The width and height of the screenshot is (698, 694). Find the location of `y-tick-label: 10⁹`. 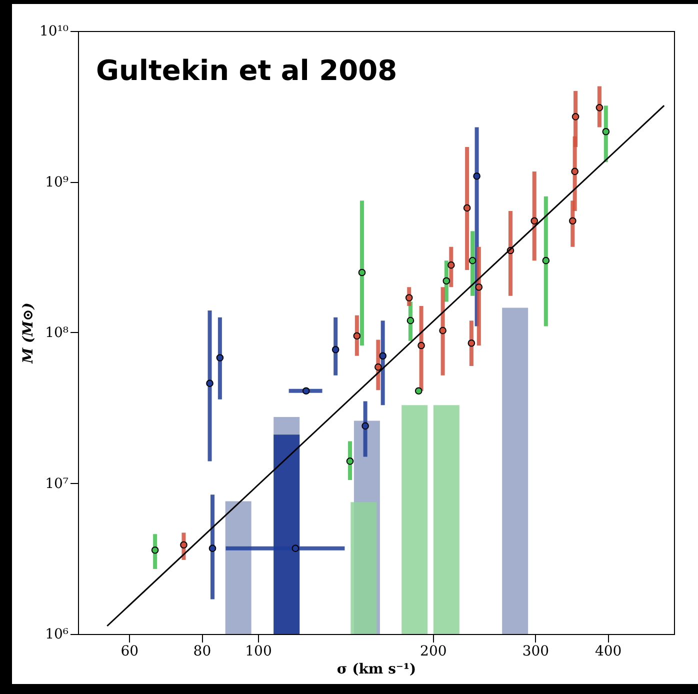

y-tick-label: 10⁹ is located at coordinates (57, 182).